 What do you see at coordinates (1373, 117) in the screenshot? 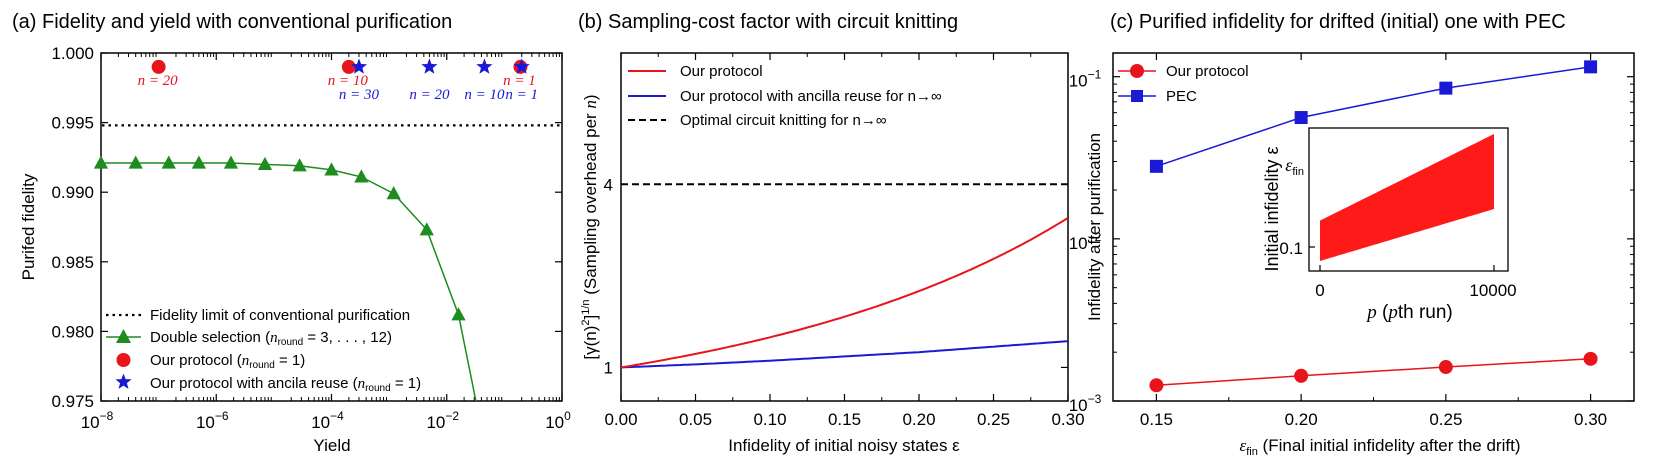
I see `pec-line` at bounding box center [1373, 117].